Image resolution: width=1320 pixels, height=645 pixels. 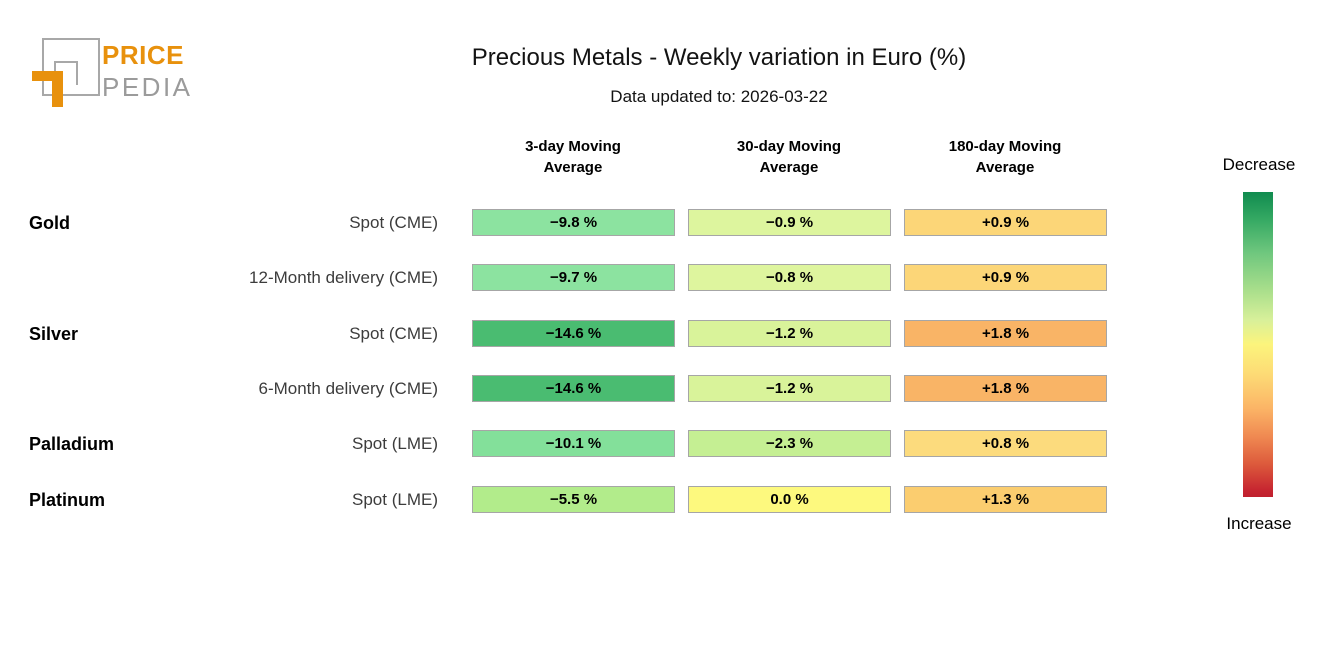 I want to click on heatmap-cell: −10.1 %, so click(x=573, y=443).